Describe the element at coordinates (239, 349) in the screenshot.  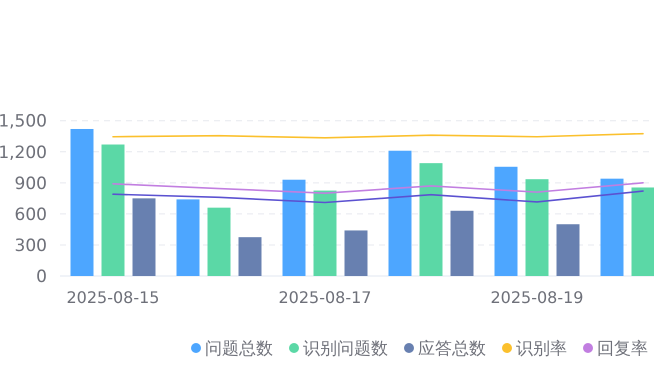
I see `legend-label: 问题总数` at that location.